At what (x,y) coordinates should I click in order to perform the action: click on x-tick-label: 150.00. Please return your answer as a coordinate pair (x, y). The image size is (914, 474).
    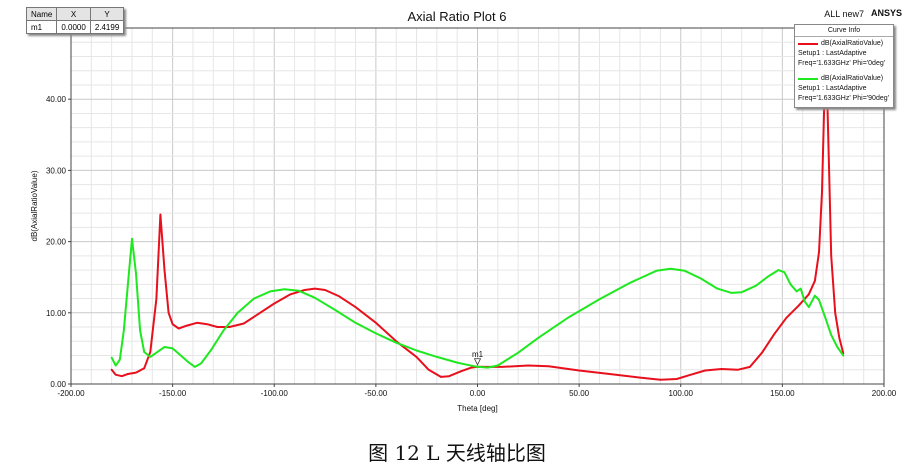
    Looking at the image, I should click on (782, 393).